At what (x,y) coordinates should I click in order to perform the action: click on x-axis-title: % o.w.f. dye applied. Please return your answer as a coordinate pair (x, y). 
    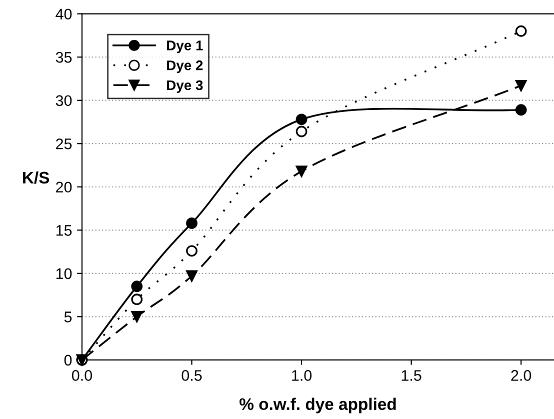
    Looking at the image, I should click on (318, 406).